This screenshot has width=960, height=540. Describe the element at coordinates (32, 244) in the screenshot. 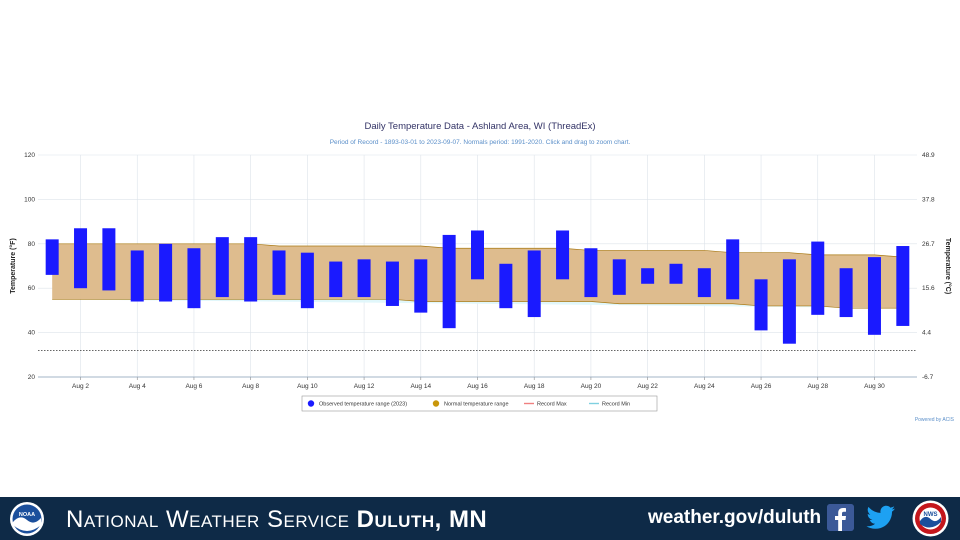

I see `y-tick-label-left: 80` at that location.